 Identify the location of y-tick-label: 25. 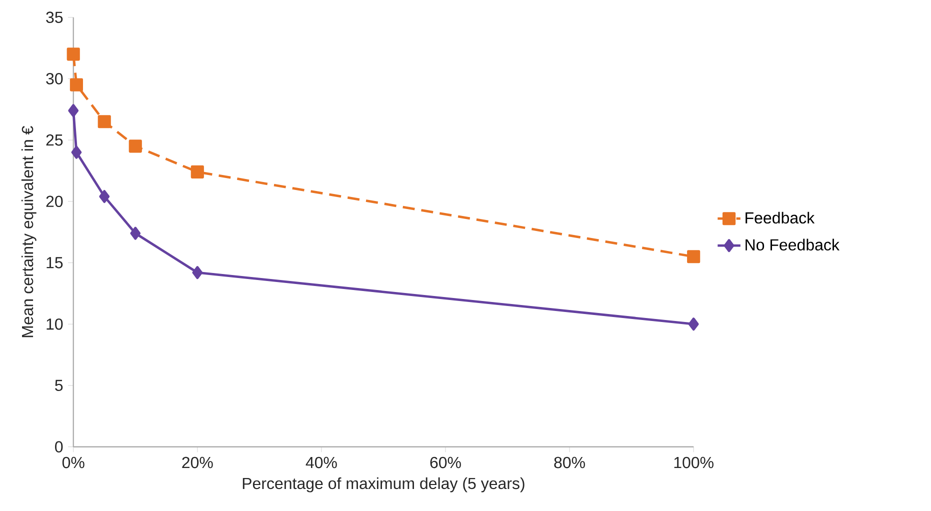
(54, 140).